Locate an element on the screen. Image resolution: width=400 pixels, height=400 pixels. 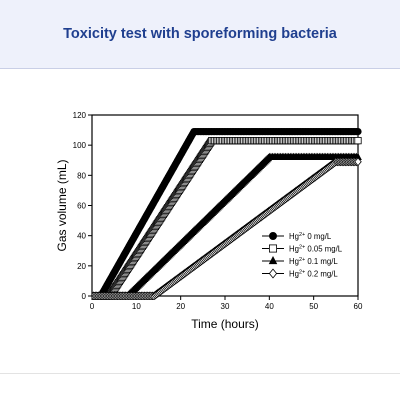
legend-label: Hg2+ 0.2 mg/L is located at coordinates (313, 274).